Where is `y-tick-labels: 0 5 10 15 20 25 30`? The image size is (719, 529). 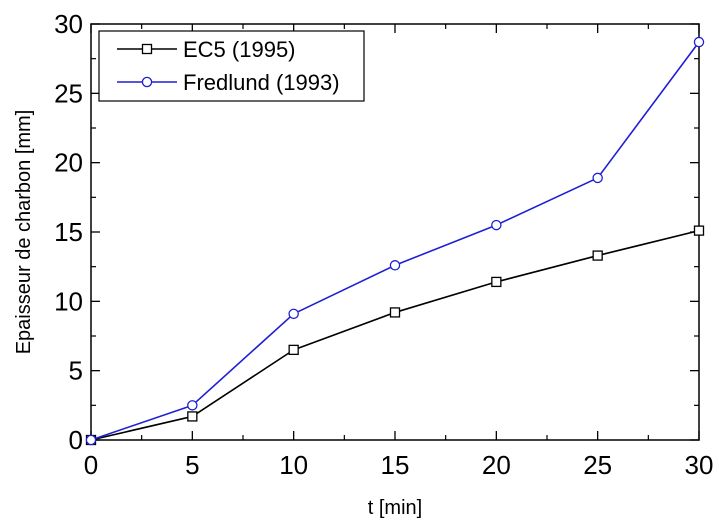
y-tick-labels: 0 5 10 15 20 25 30 is located at coordinates (68, 232).